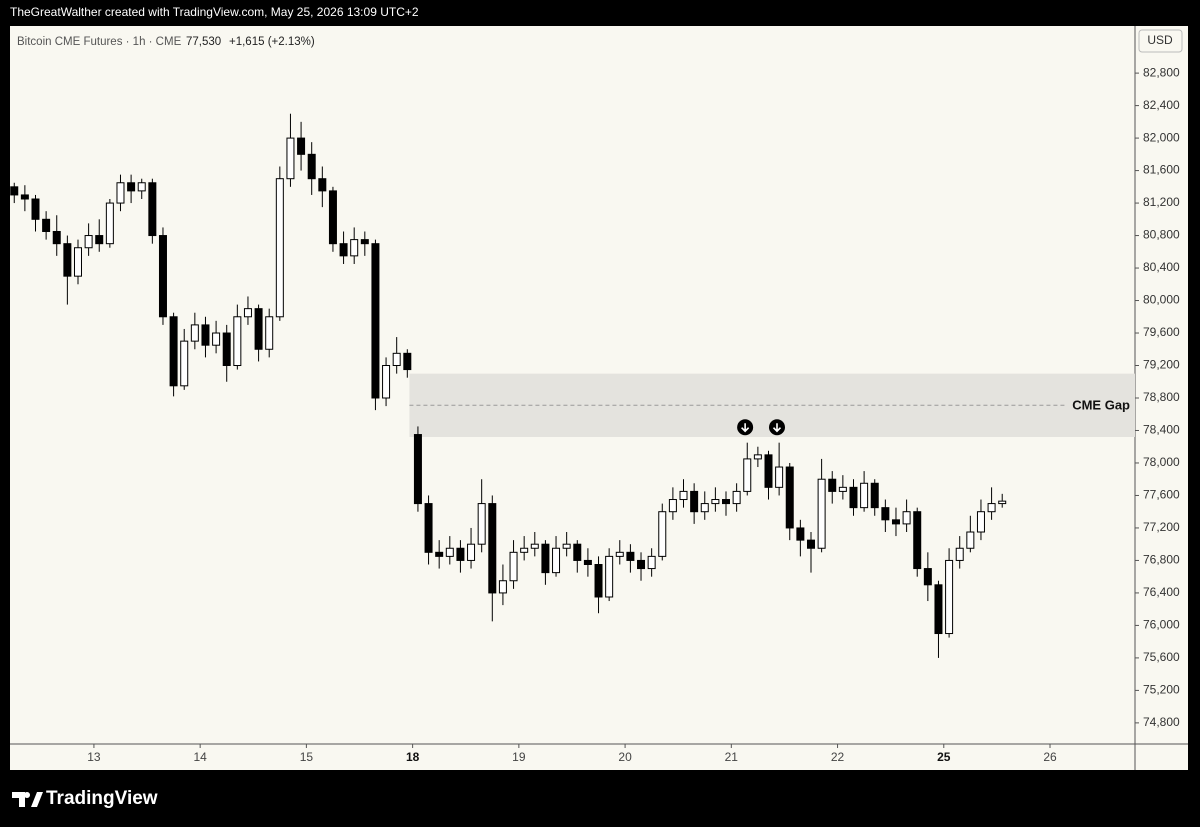  Describe the element at coordinates (1161, 332) in the screenshot. I see `y-tick-label: 79,600` at that location.